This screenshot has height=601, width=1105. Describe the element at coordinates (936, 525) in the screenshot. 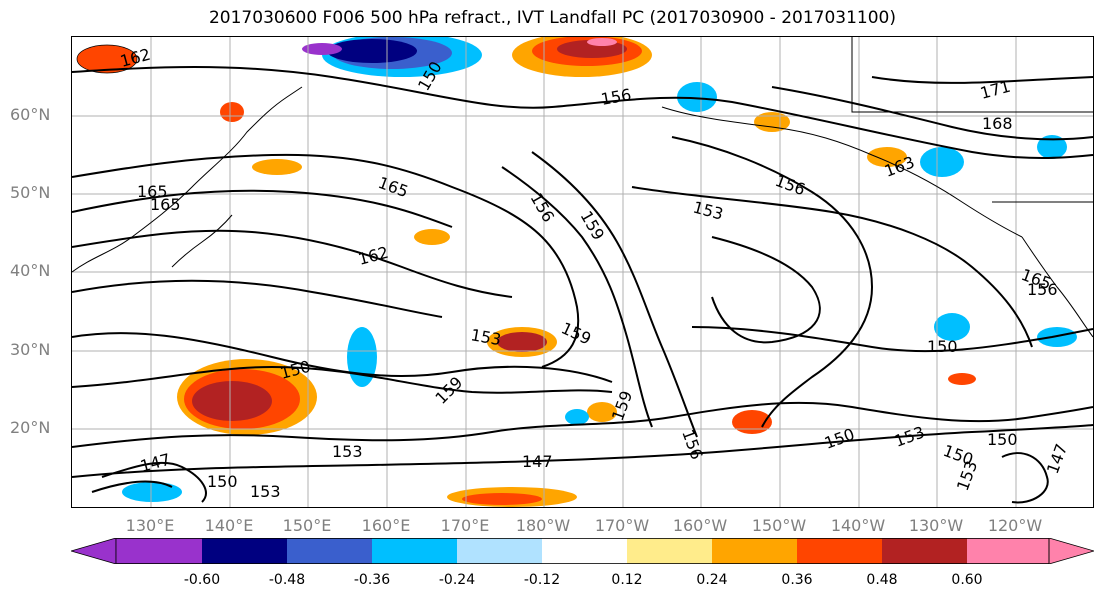

I see `lon-label-130w: 130°W` at that location.